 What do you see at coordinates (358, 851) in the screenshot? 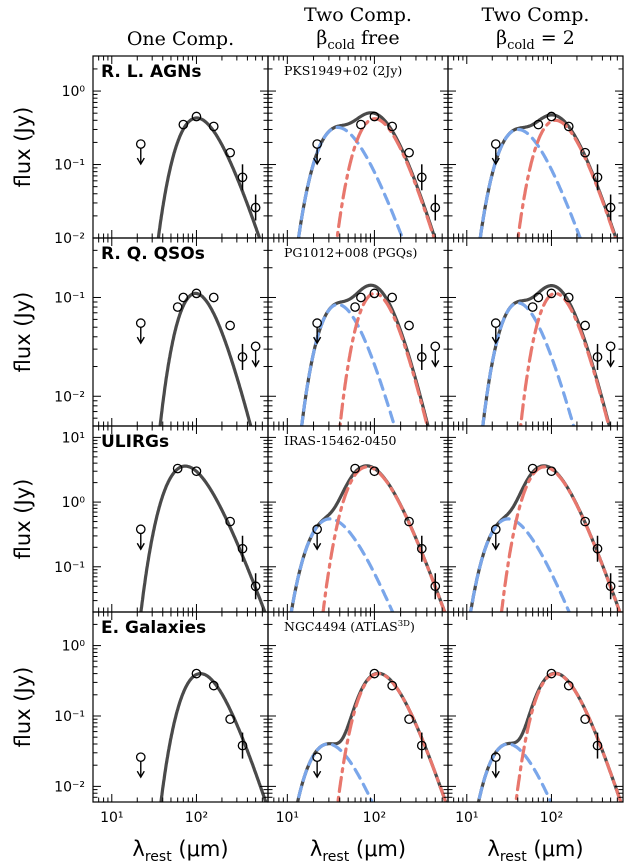
I see `x-axis-label-1: λrest (μm)` at bounding box center [358, 851].